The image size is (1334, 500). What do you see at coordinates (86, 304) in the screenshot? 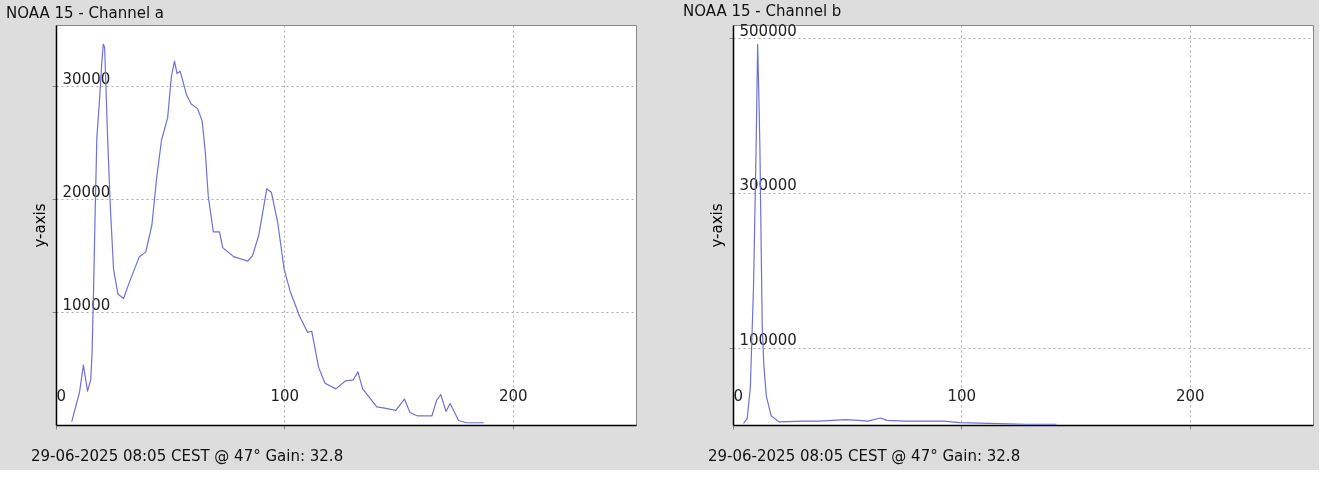
I see `y-tick-label: 10000` at bounding box center [86, 304].